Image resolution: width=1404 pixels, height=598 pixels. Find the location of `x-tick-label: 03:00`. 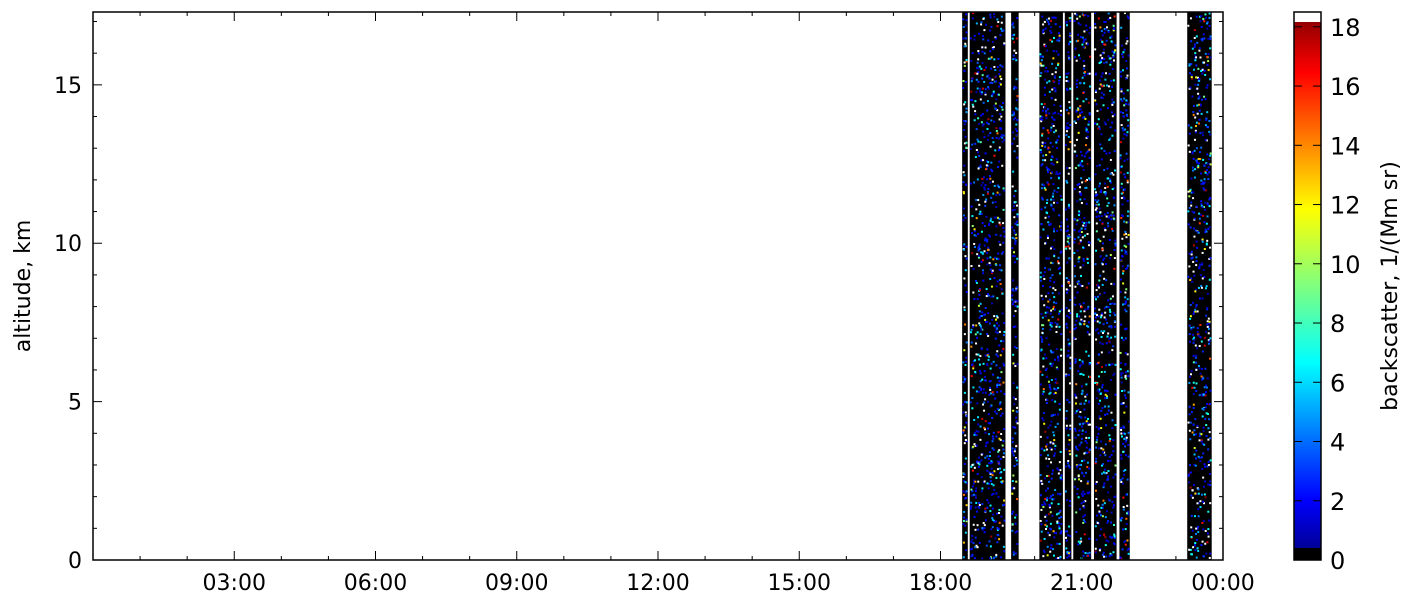

x-tick-label: 03:00 is located at coordinates (234, 583).